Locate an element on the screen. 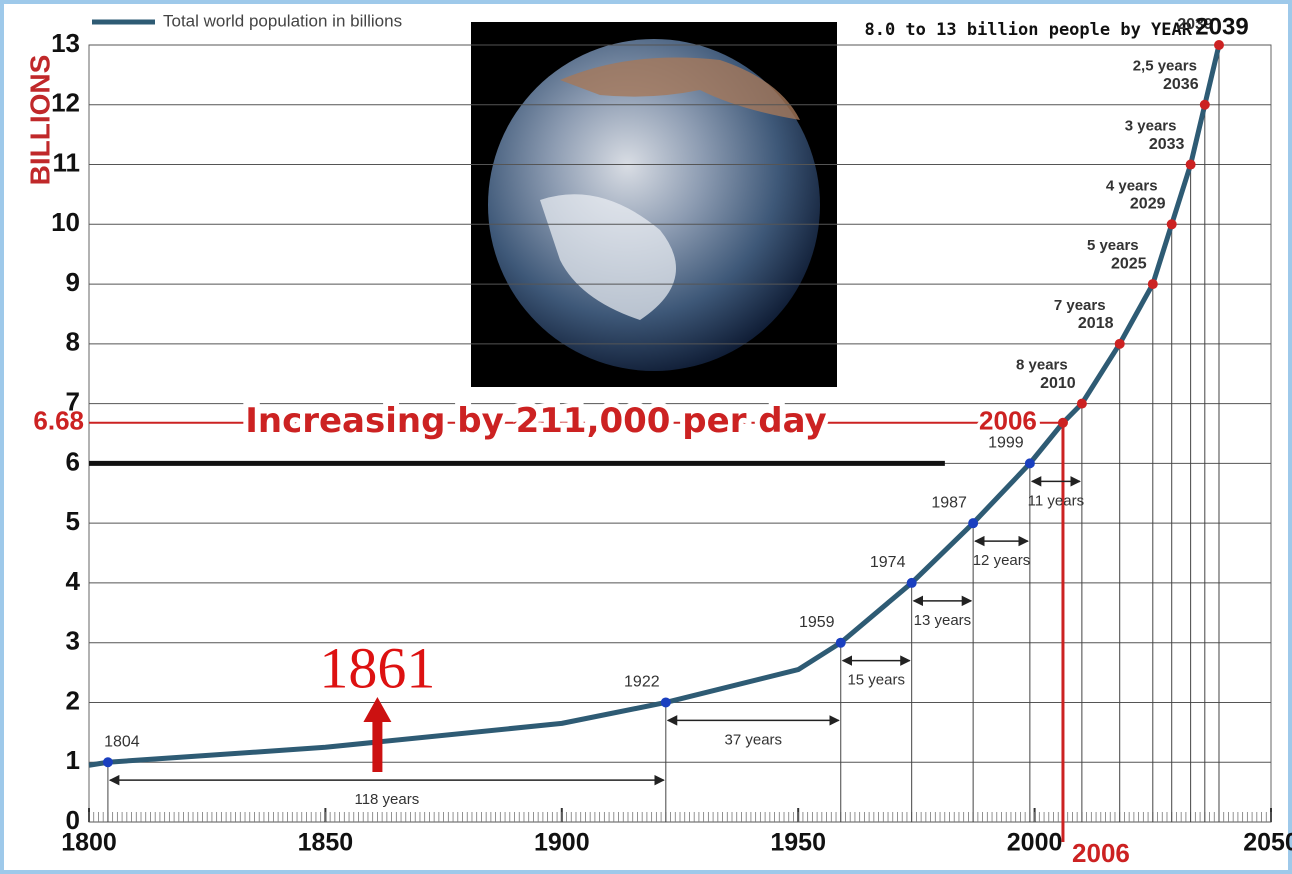 The width and height of the screenshot is (1292, 874). interval-label: 3 years is located at coordinates (1151, 126).